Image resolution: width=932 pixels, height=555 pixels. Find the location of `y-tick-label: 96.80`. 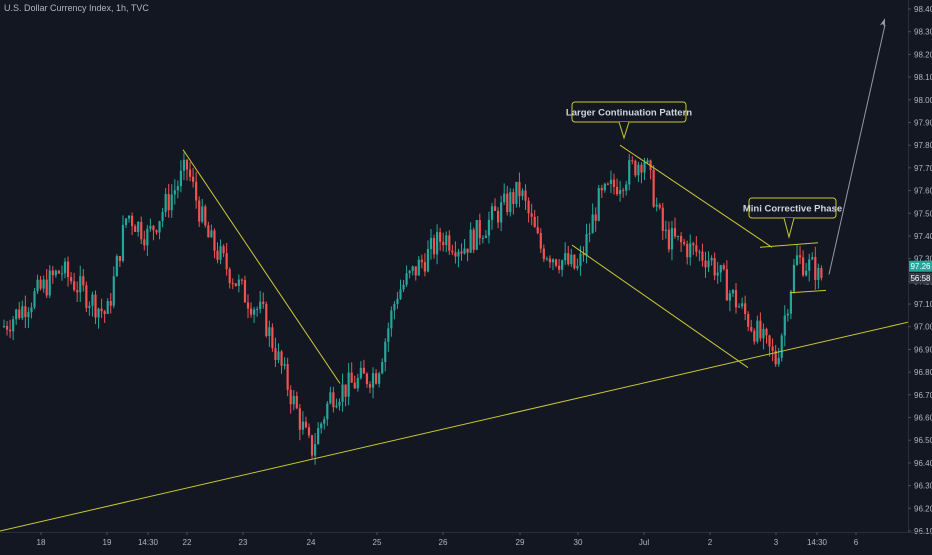

y-tick-label: 96.80 is located at coordinates (923, 372).